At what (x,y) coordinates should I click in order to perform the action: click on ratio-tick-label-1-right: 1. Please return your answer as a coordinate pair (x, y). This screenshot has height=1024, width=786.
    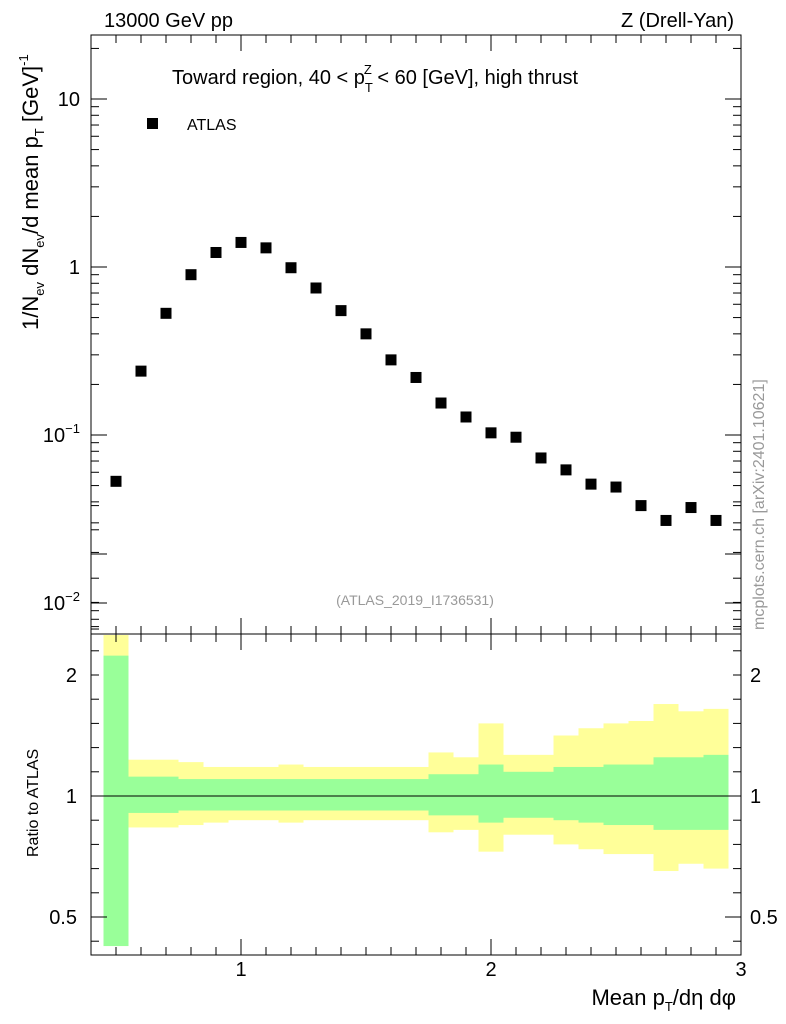
    Looking at the image, I should click on (755, 797).